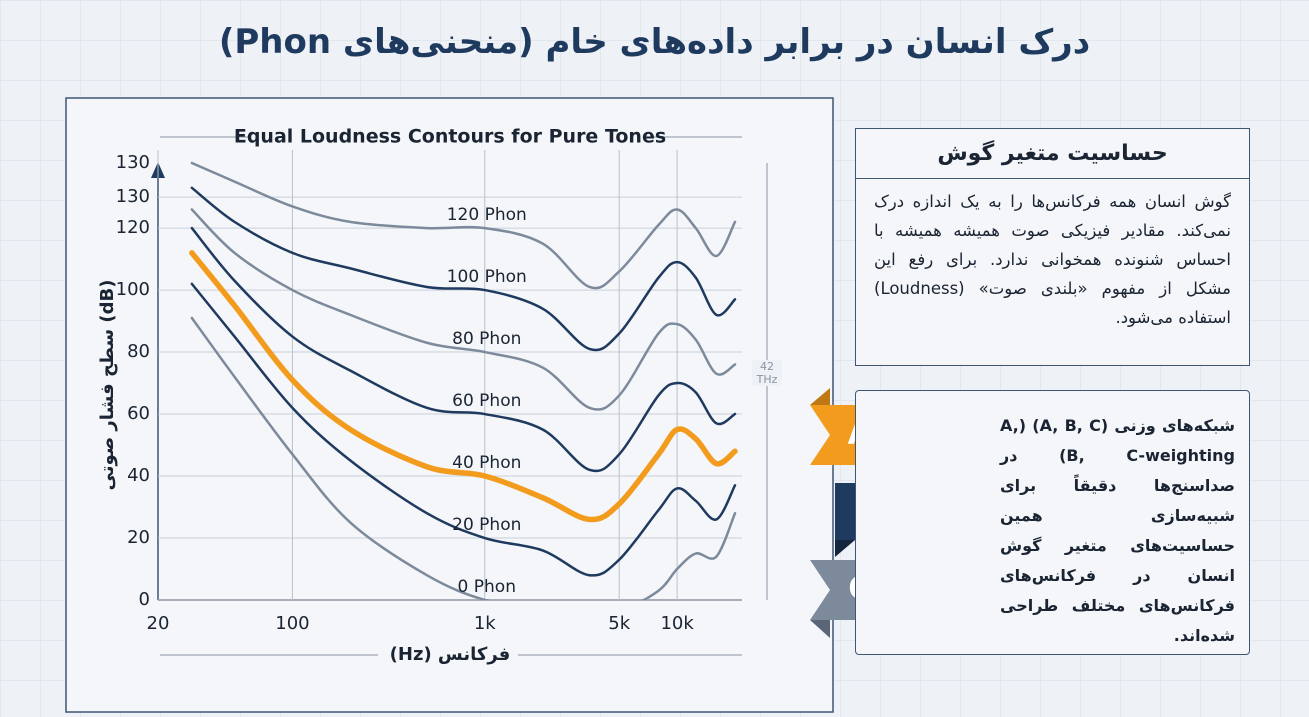 The width and height of the screenshot is (1309, 717). What do you see at coordinates (619, 623) in the screenshot?
I see `x-tick-label: 5k` at bounding box center [619, 623].